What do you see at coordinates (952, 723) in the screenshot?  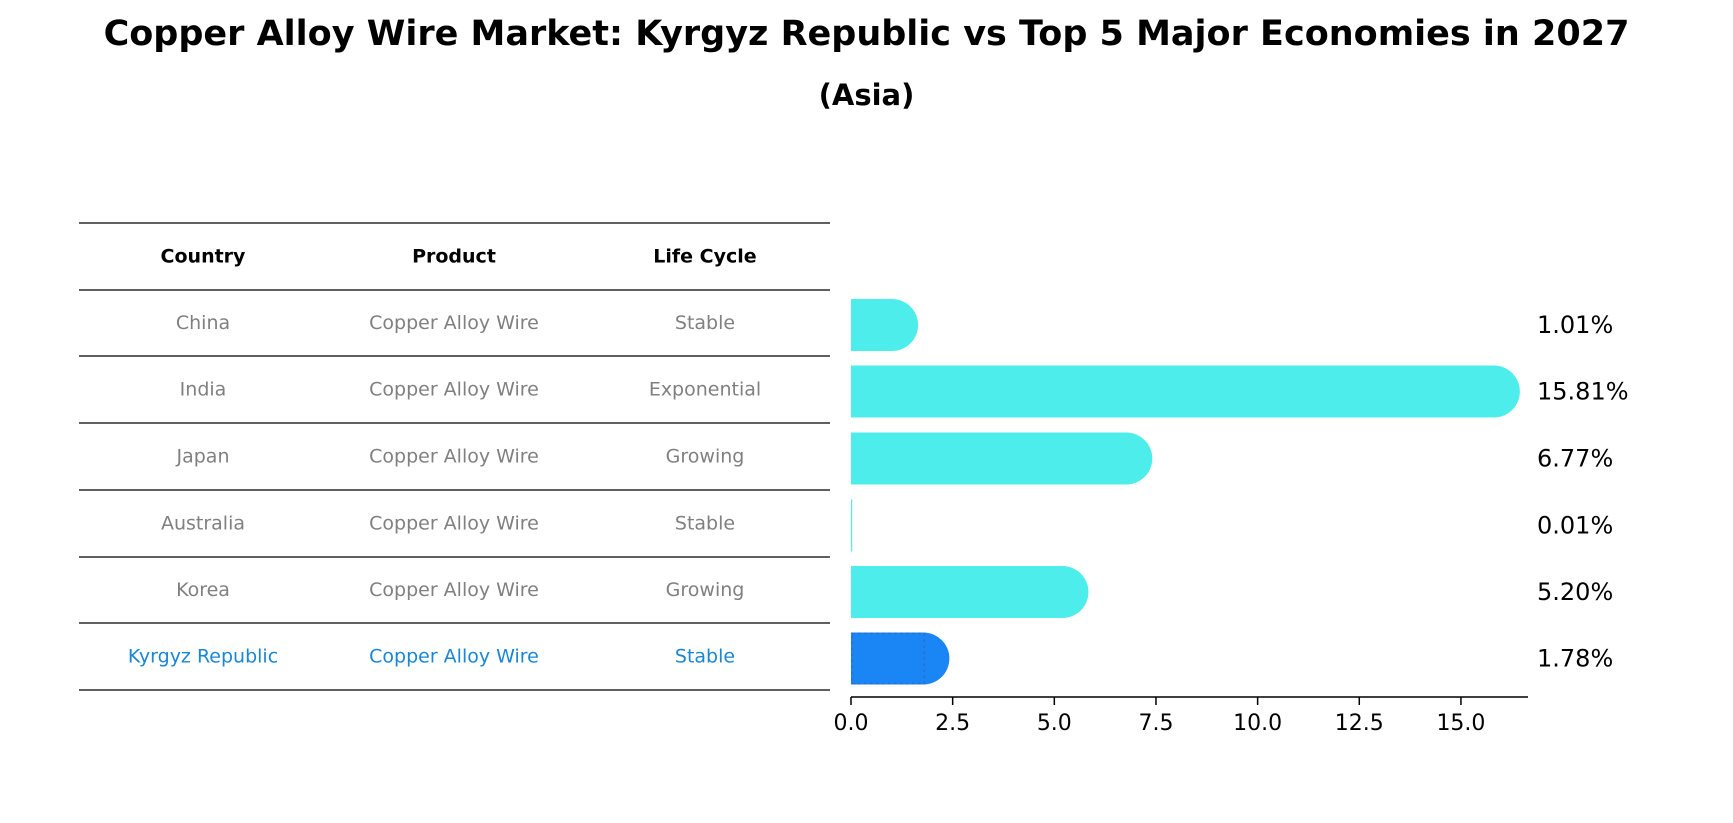 I see `x-tick-label: 2.5` at bounding box center [952, 723].